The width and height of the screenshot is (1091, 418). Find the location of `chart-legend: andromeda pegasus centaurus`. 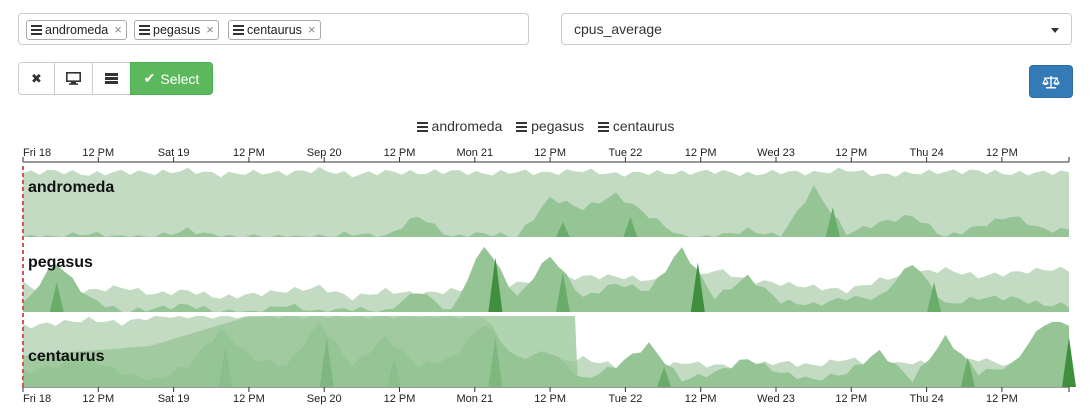

chart-legend: andromeda pegasus centaurus is located at coordinates (545, 126).